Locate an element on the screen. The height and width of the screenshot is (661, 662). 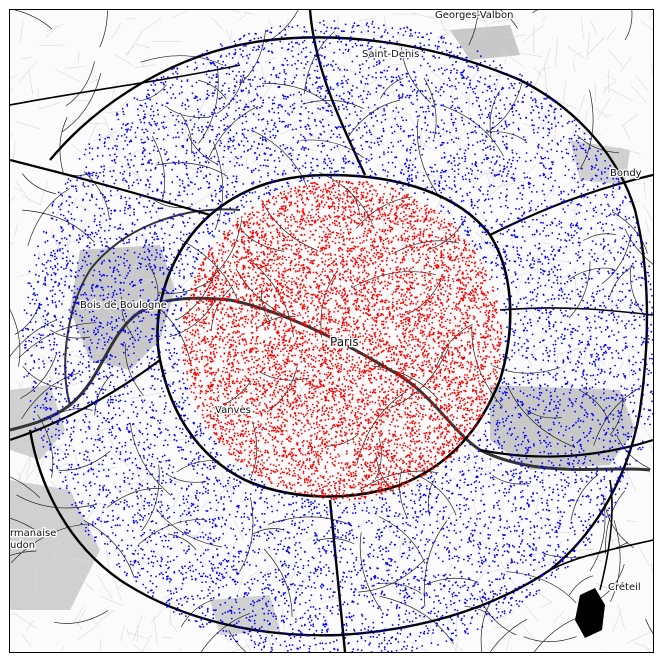
label-paris: Paris is located at coordinates (344, 342).